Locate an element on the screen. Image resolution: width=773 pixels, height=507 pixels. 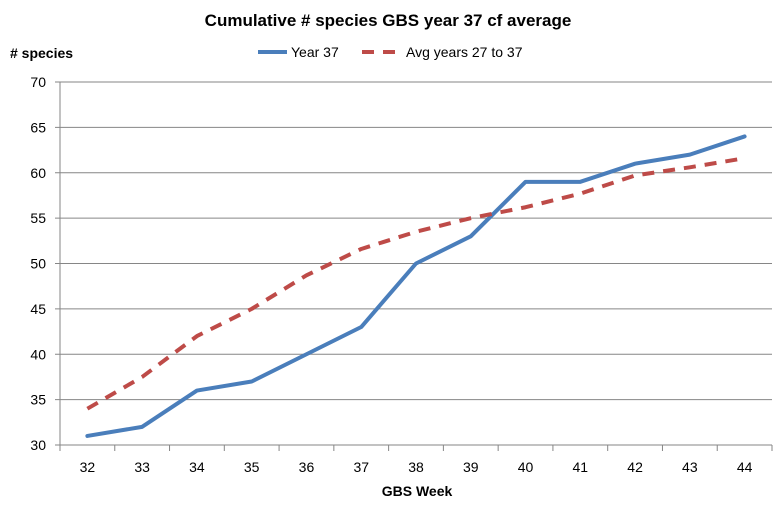
x-tick-label: 38 is located at coordinates (416, 467).